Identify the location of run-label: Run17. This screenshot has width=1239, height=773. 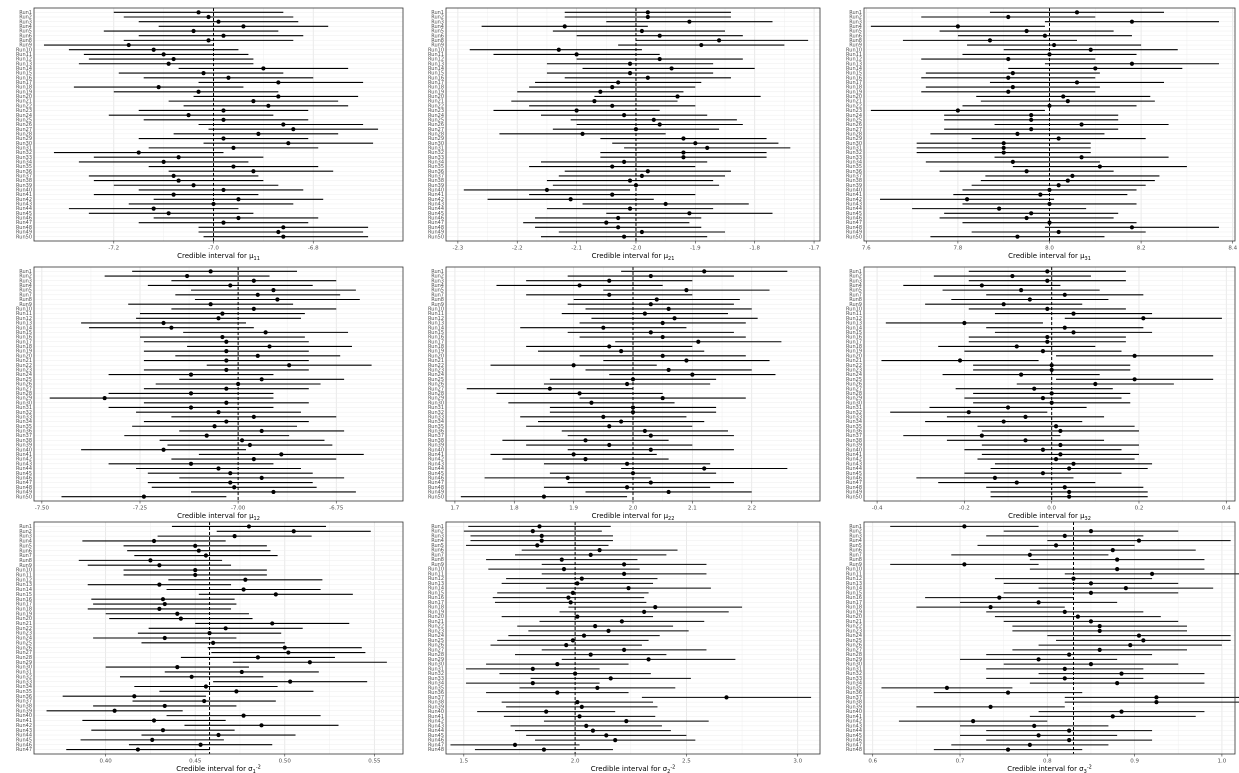
(24, 83).